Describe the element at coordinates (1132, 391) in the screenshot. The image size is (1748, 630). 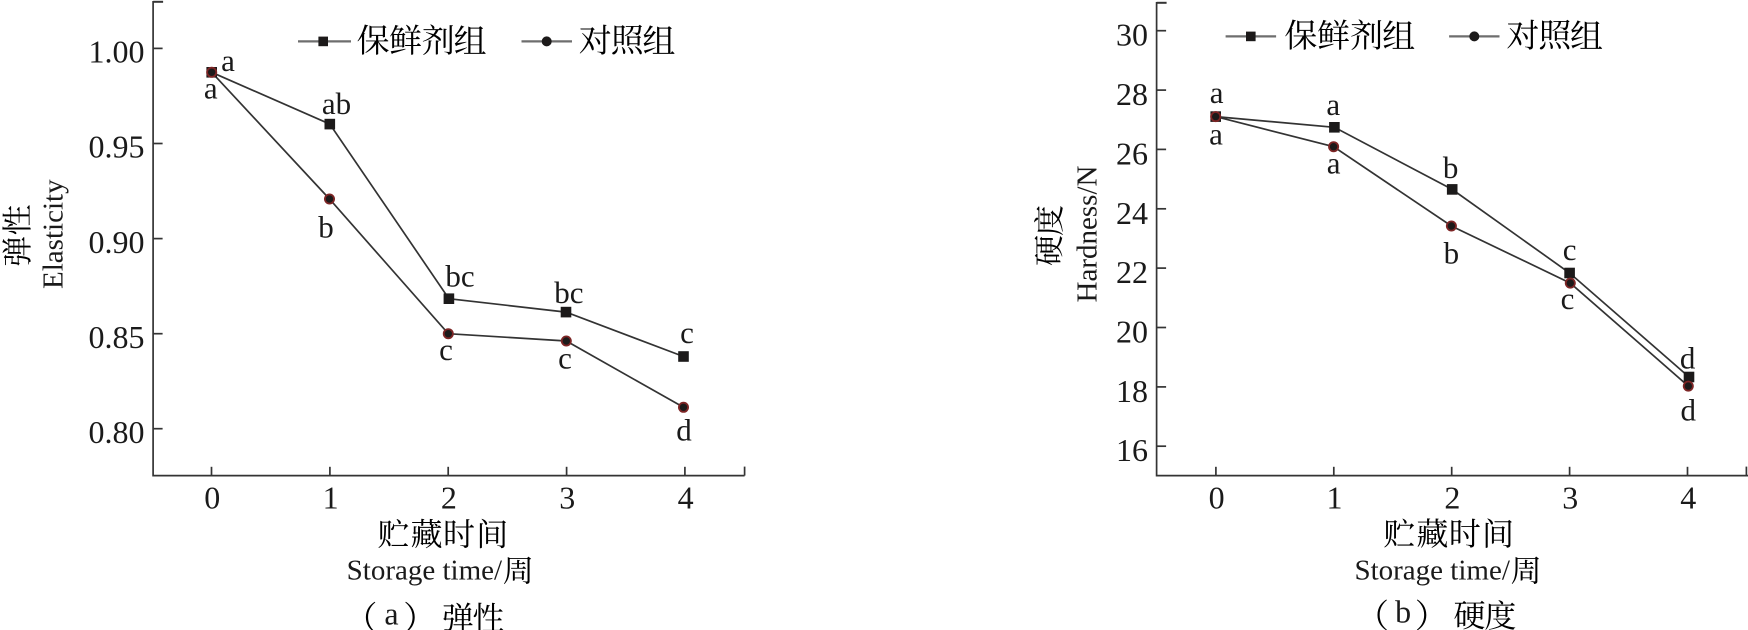
I see `svg-text: 18` at that location.